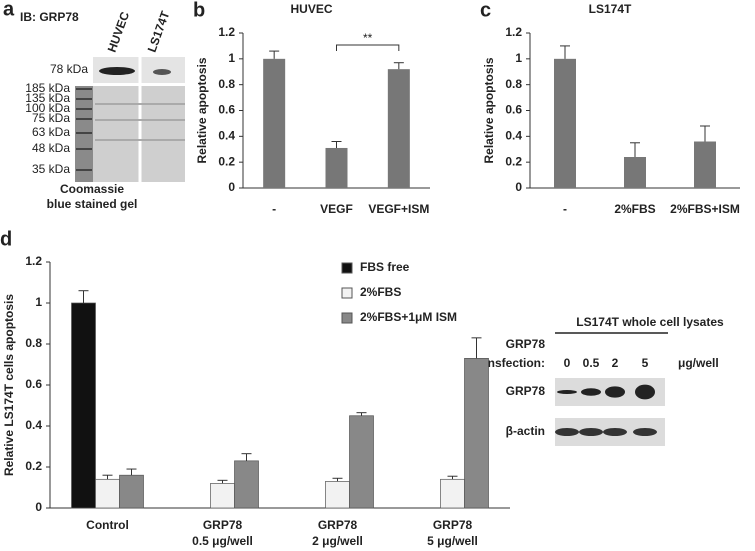 The width and height of the screenshot is (755, 551). I want to click on x-tick-label: Control, so click(107, 525).